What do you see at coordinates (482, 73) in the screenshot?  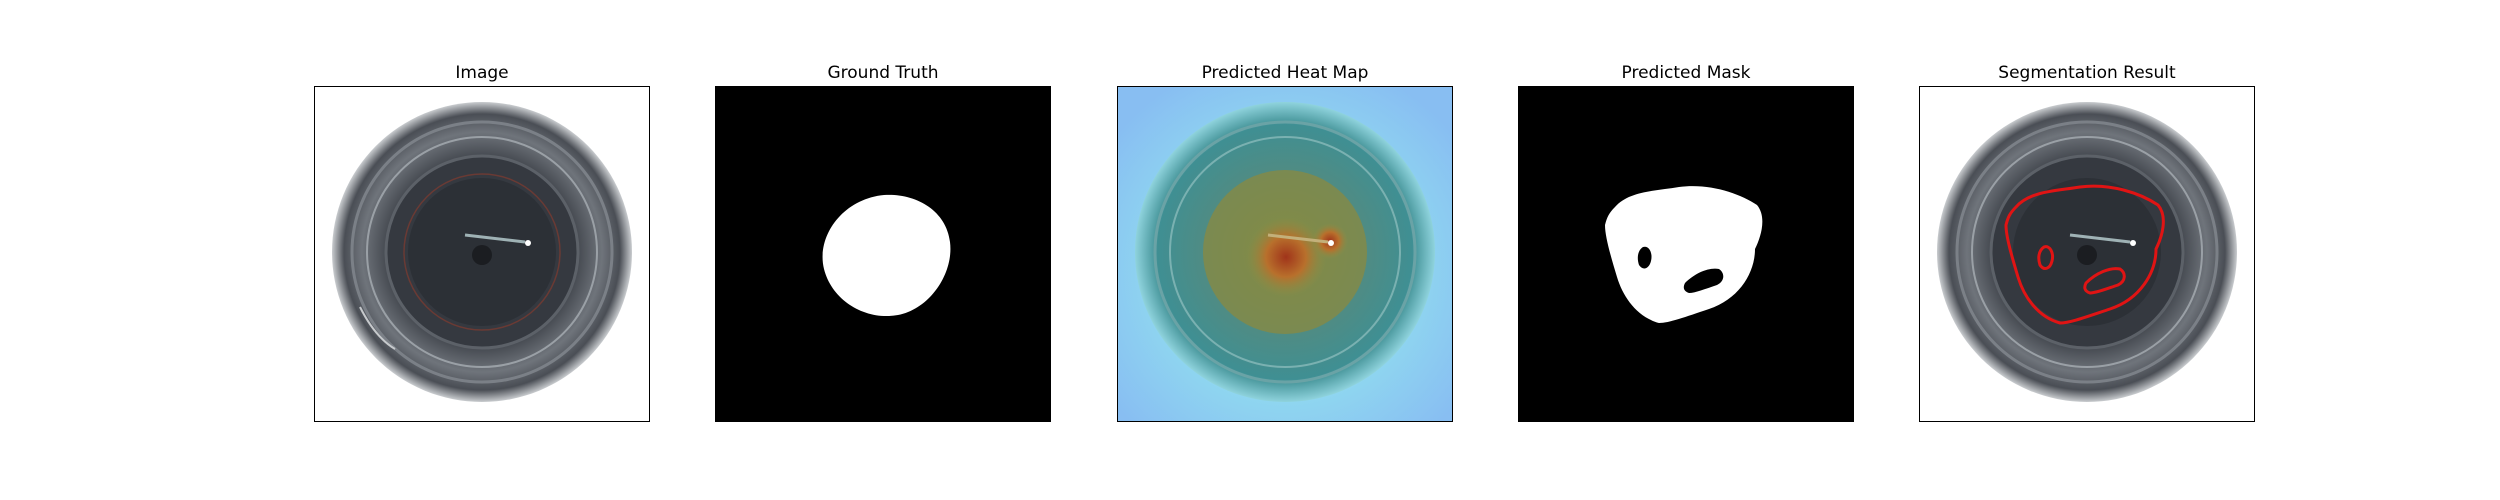 I see `panel-title: Image` at bounding box center [482, 73].